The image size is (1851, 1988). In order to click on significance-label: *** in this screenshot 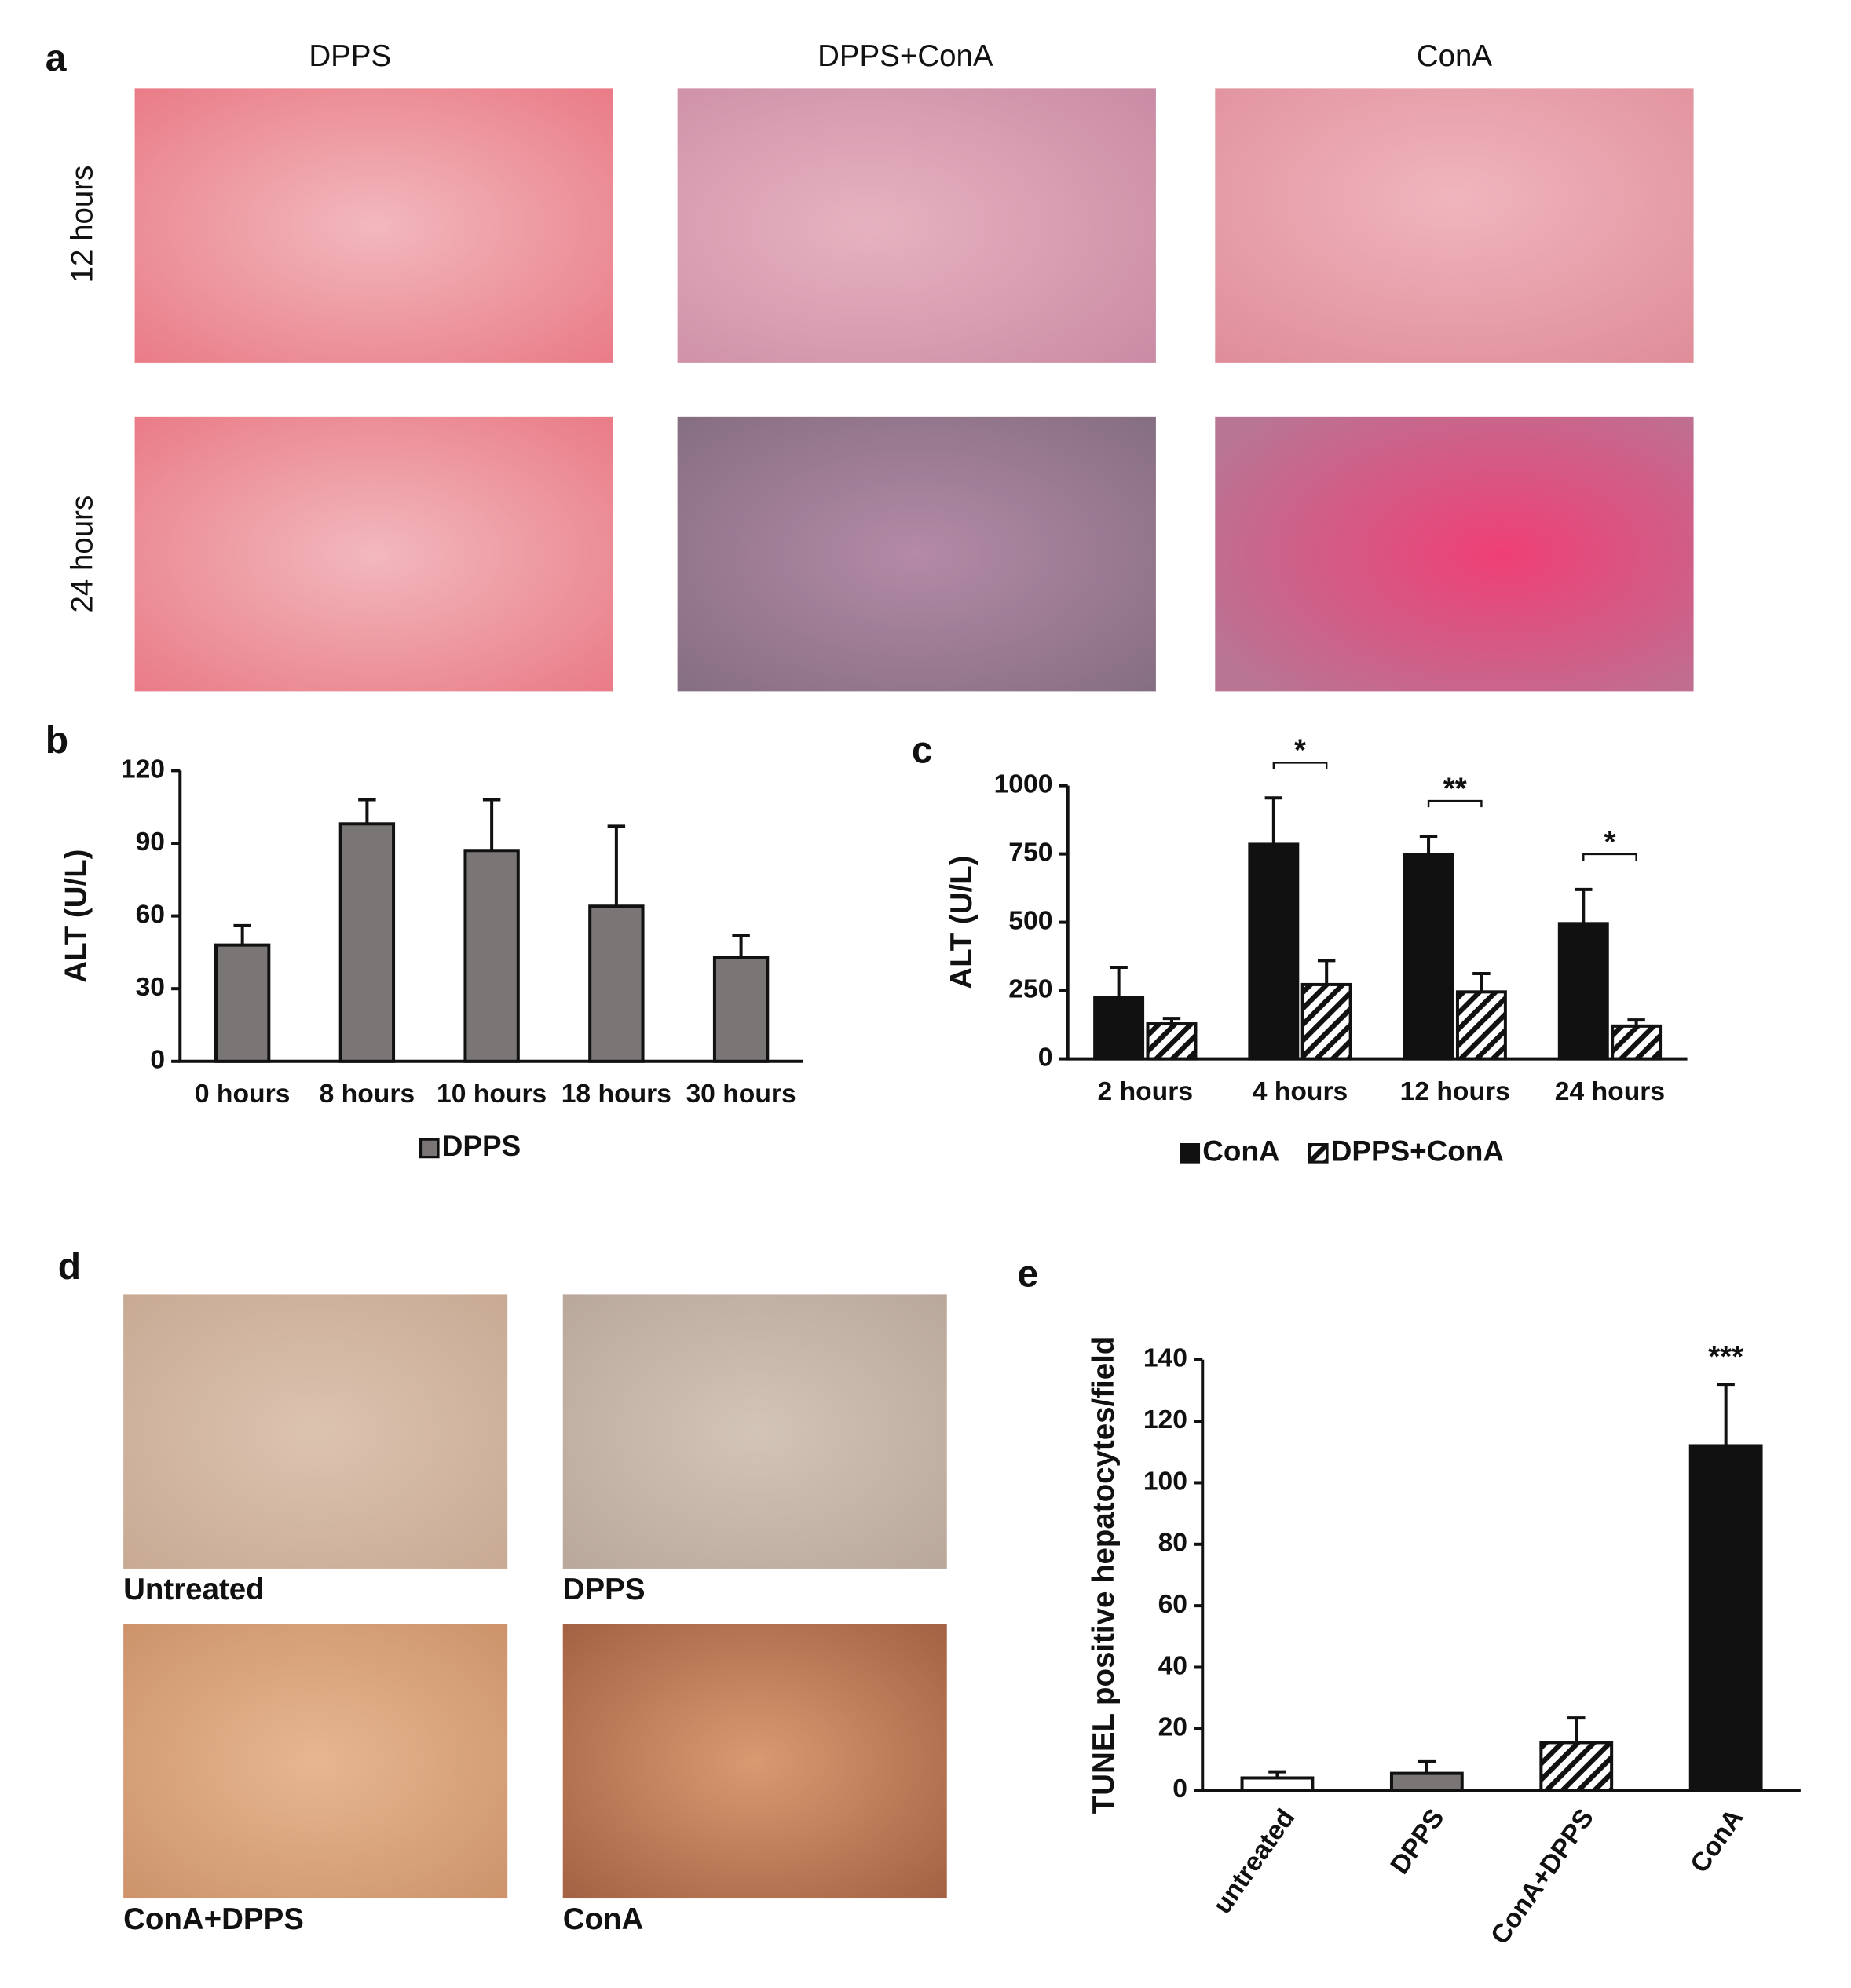, I will do `click(1725, 1357)`.